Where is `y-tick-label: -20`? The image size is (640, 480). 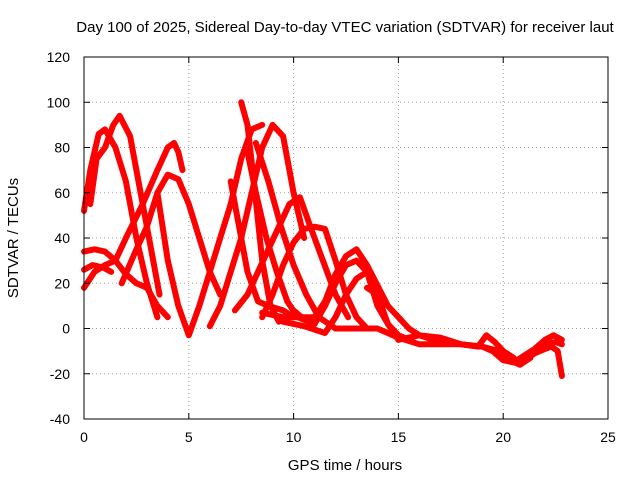 y-tick-label: -20 is located at coordinates (60, 374).